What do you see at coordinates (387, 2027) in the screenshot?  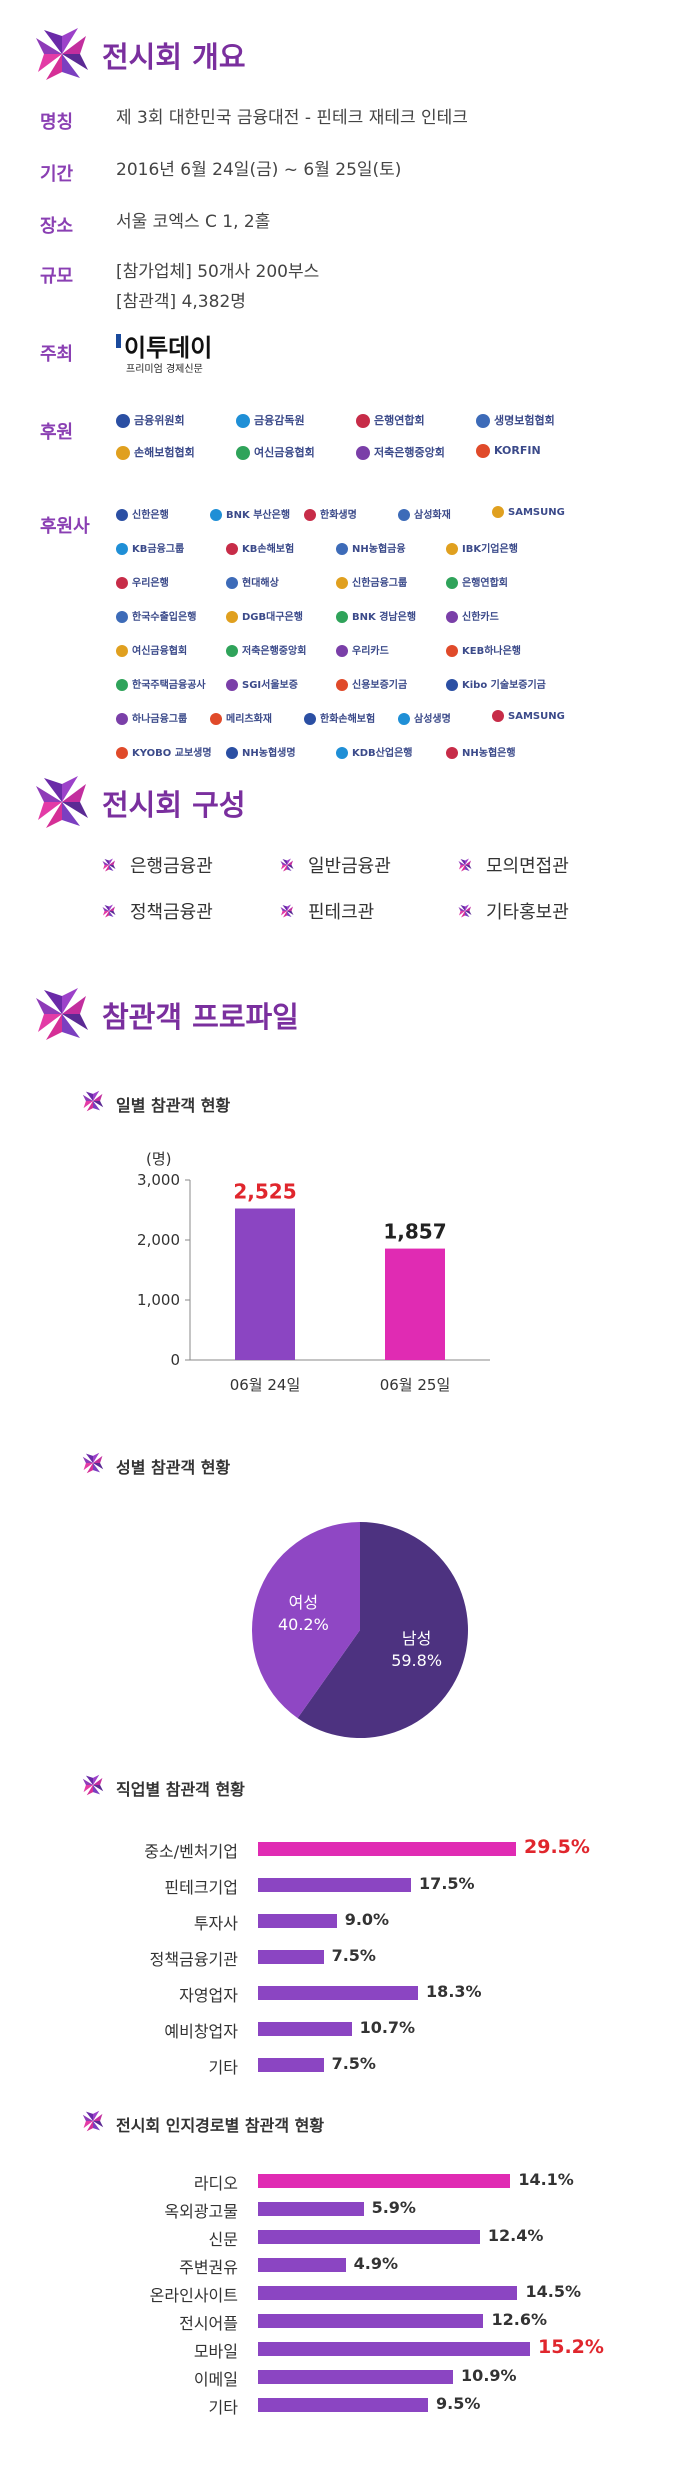 I see `hbar-value-label: 10.7%` at bounding box center [387, 2027].